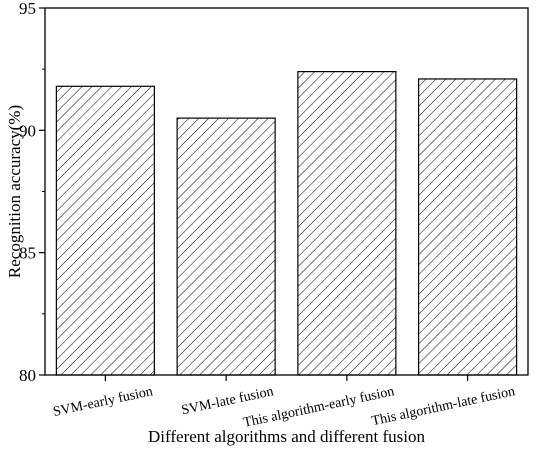 The width and height of the screenshot is (536, 450). I want to click on y-tick-label: 85, so click(27, 253).